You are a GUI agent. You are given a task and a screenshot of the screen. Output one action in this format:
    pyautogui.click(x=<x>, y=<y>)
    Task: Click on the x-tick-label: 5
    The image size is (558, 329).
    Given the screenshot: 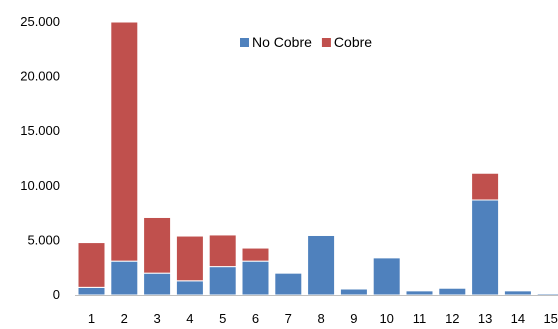 What is the action you would take?
    pyautogui.click(x=222, y=318)
    